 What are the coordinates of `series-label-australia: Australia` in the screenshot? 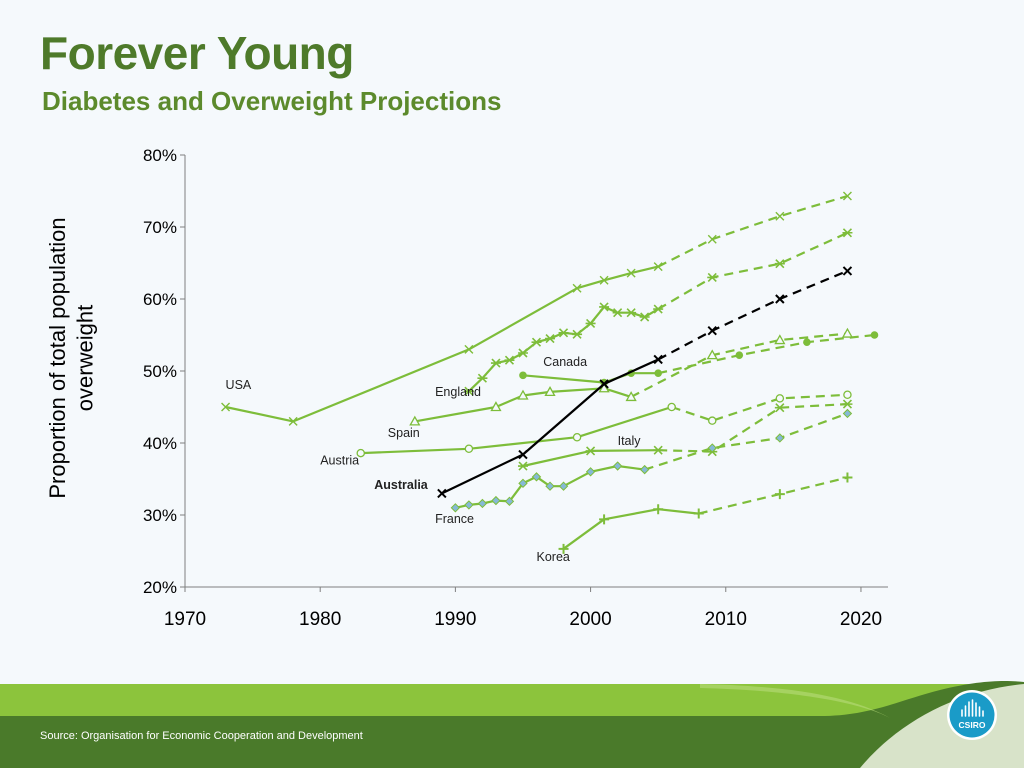 It's located at (401, 485).